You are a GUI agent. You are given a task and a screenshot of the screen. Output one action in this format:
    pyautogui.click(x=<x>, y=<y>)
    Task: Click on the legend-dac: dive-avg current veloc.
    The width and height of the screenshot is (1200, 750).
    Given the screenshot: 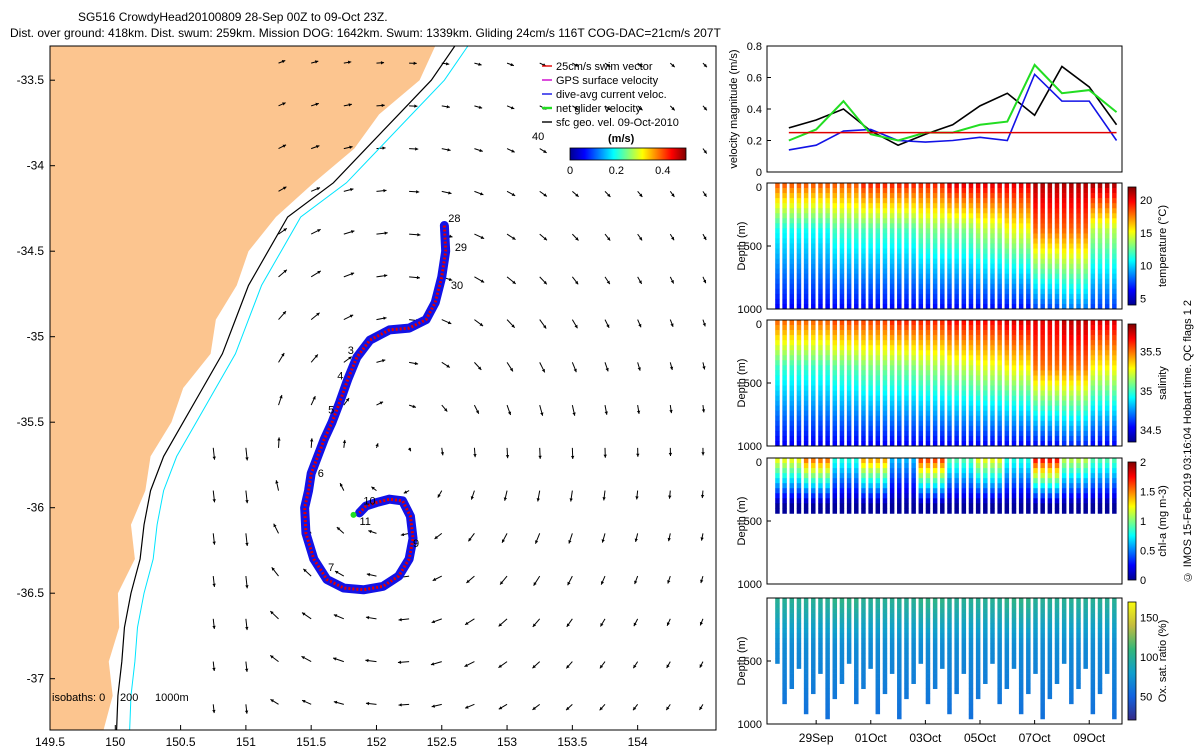 What is the action you would take?
    pyautogui.click(x=611, y=95)
    